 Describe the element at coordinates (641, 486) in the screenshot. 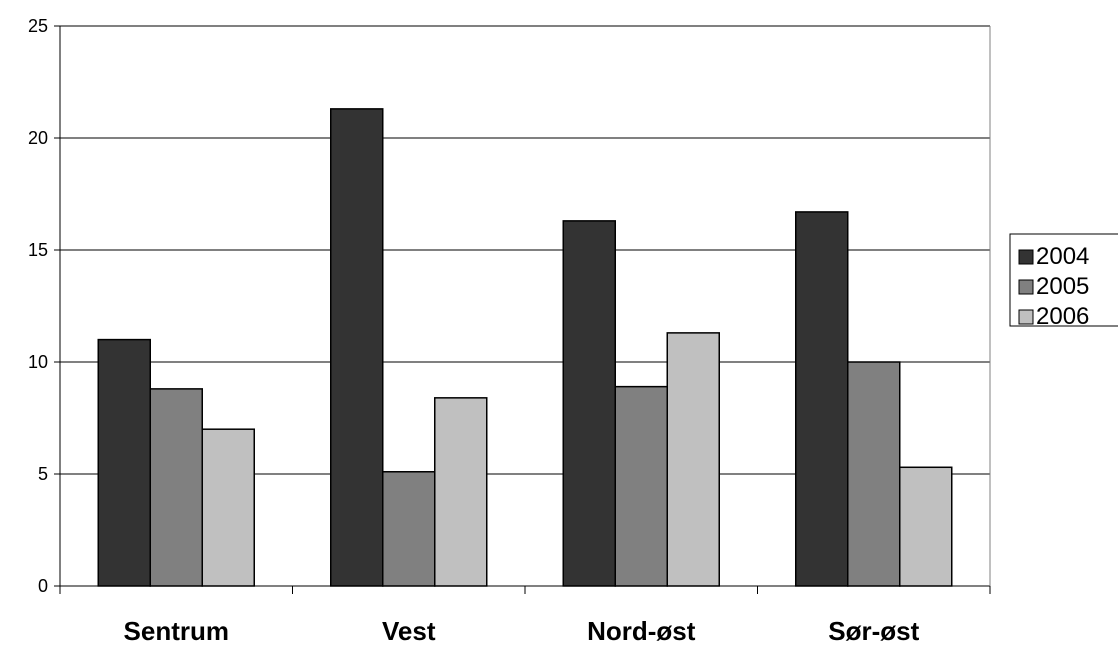

I see `bar-2005-Nord-øst` at that location.